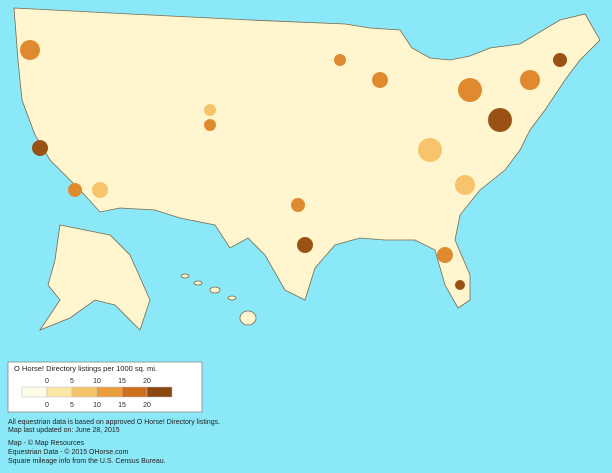 The width and height of the screenshot is (612, 473). Describe the element at coordinates (46, 443) in the screenshot. I see `credit: Map - © Map Resources` at that location.